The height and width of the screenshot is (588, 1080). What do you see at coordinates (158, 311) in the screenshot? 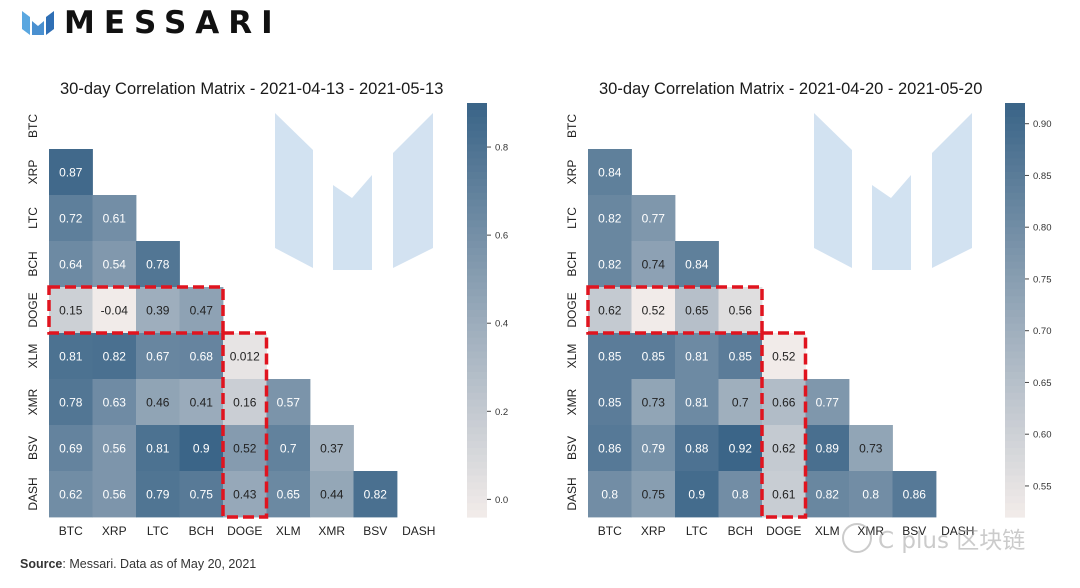
I see `cell-value-label: 0.39` at bounding box center [158, 311].